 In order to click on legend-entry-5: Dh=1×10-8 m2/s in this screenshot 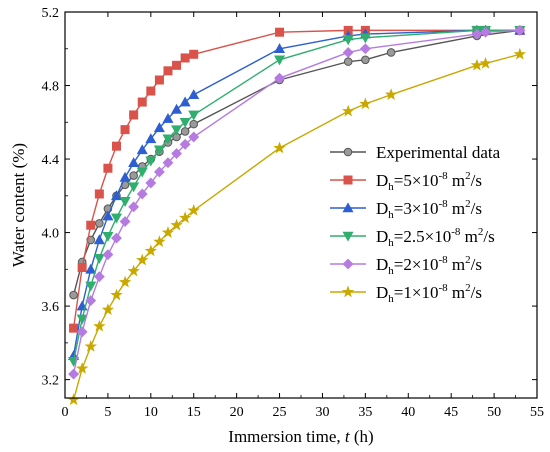, I will do `click(406, 293)`.